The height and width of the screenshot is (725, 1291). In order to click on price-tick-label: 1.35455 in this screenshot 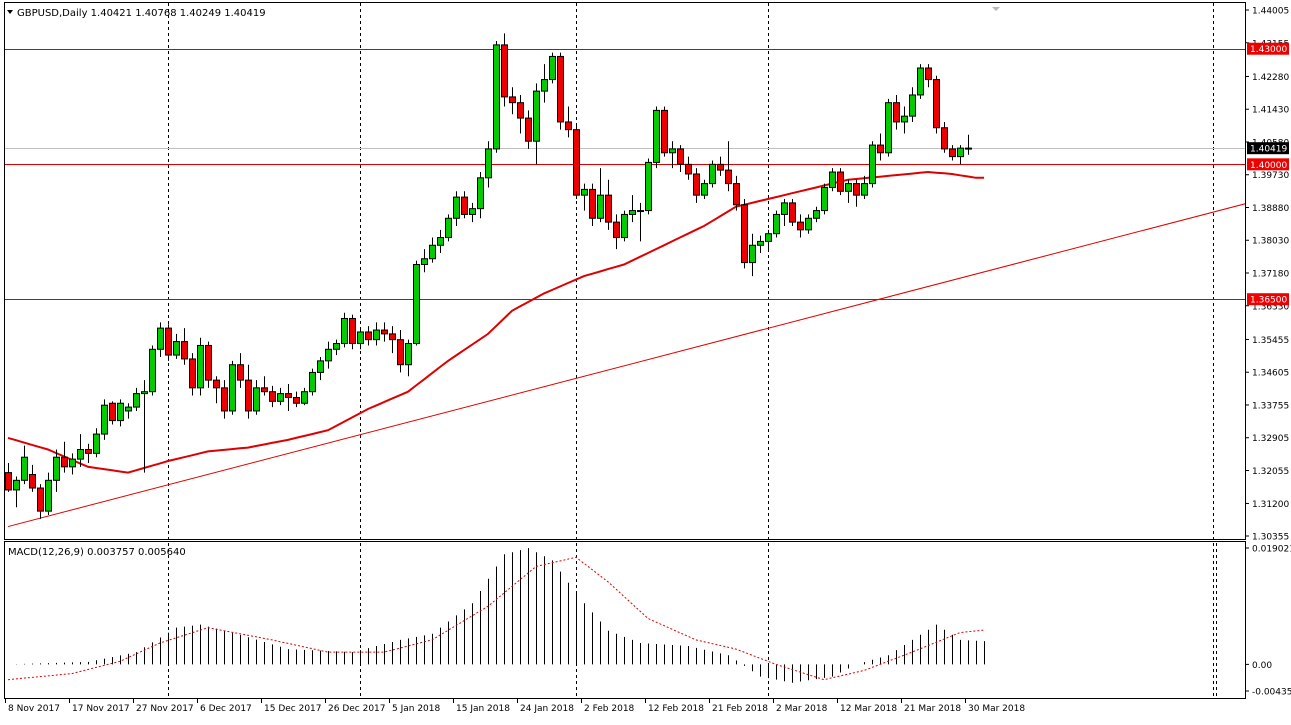, I will do `click(1270, 341)`.